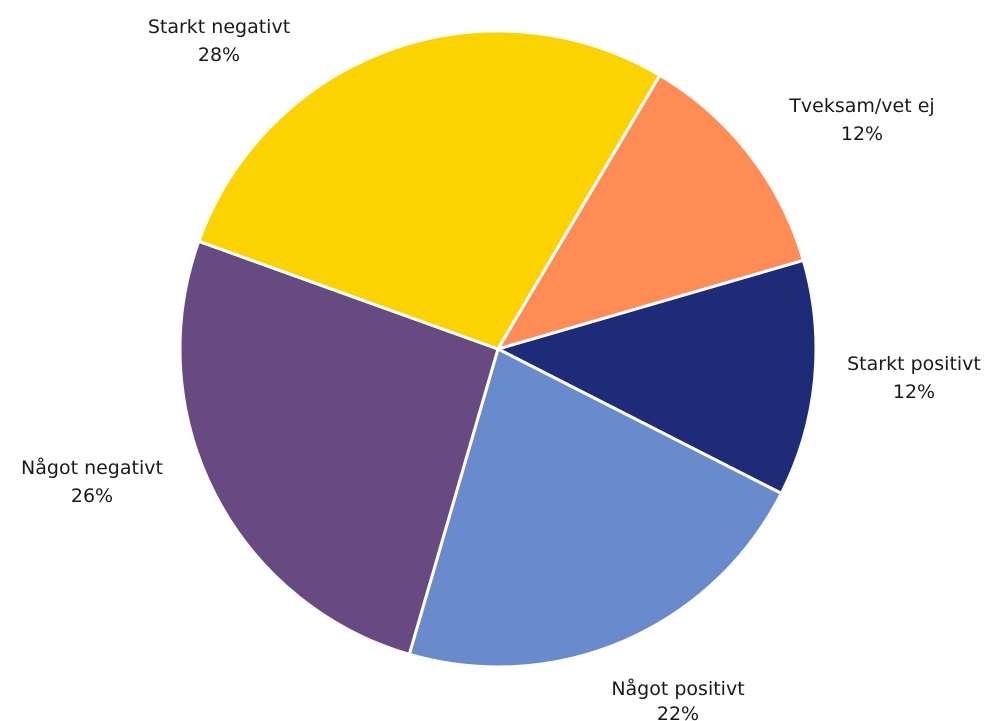  Describe the element at coordinates (678, 712) in the screenshot. I see `slice-value-nagot-positivt: 22%` at that location.